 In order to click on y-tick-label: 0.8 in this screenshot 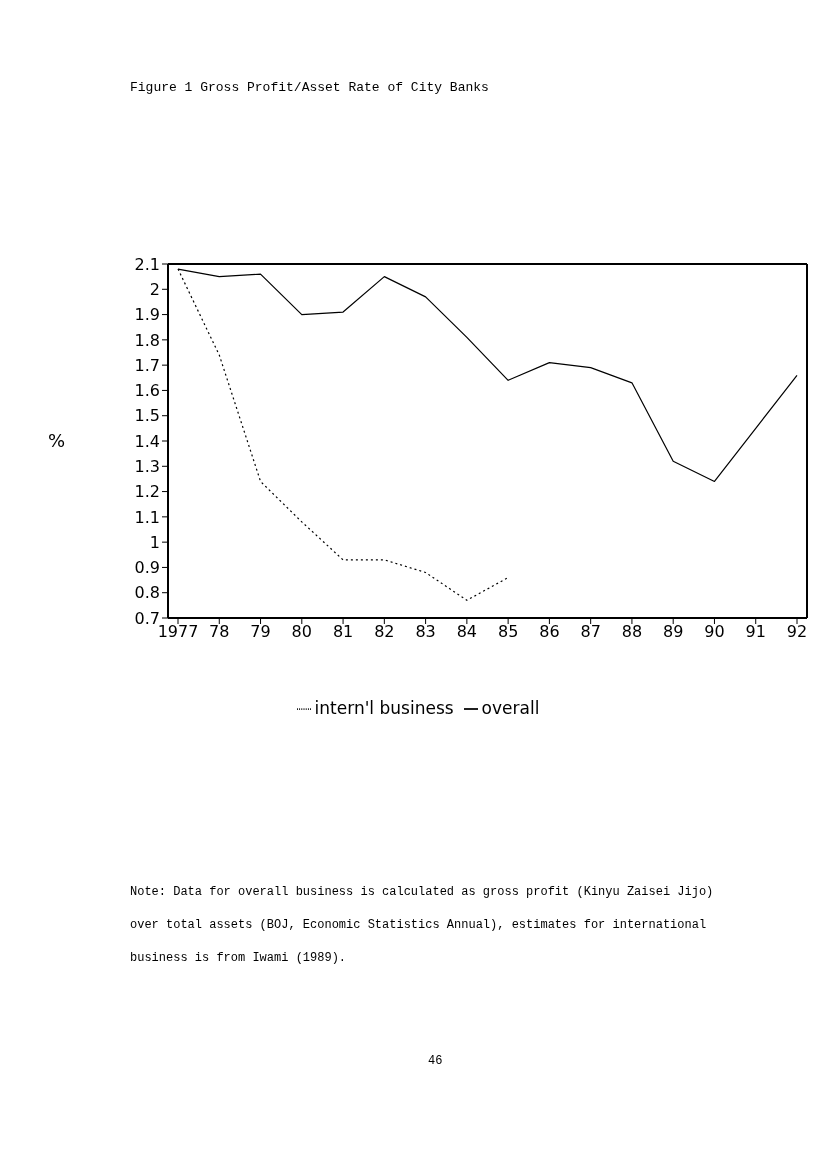, I will do `click(147, 593)`.